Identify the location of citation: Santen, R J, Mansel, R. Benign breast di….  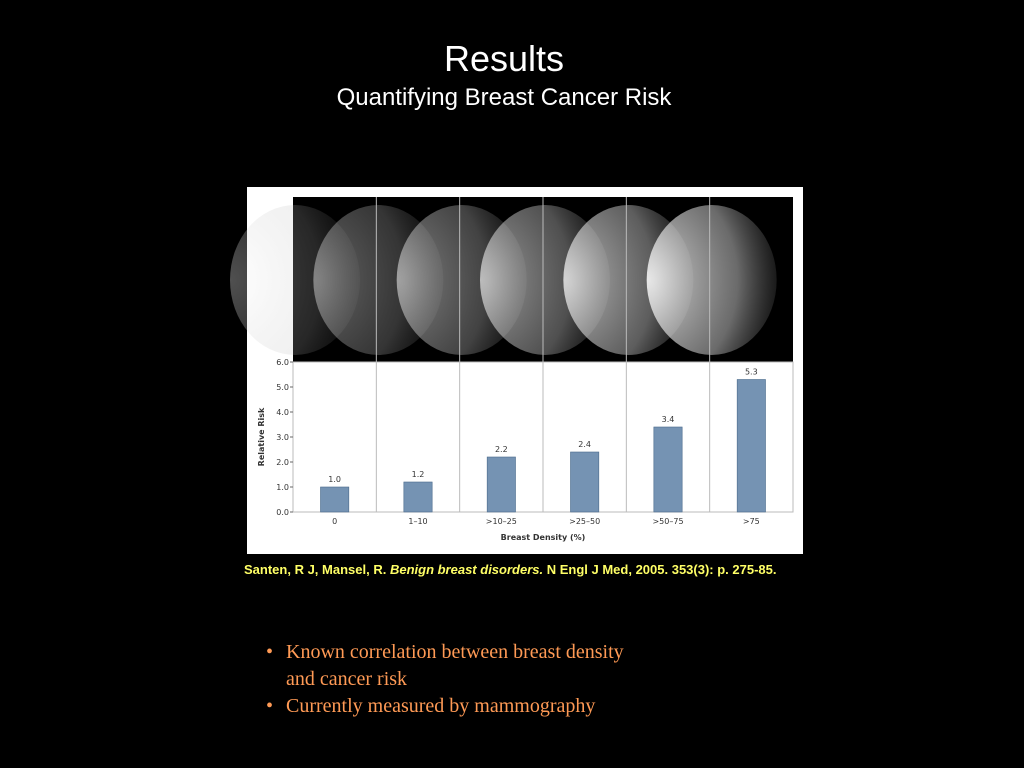
(510, 569).